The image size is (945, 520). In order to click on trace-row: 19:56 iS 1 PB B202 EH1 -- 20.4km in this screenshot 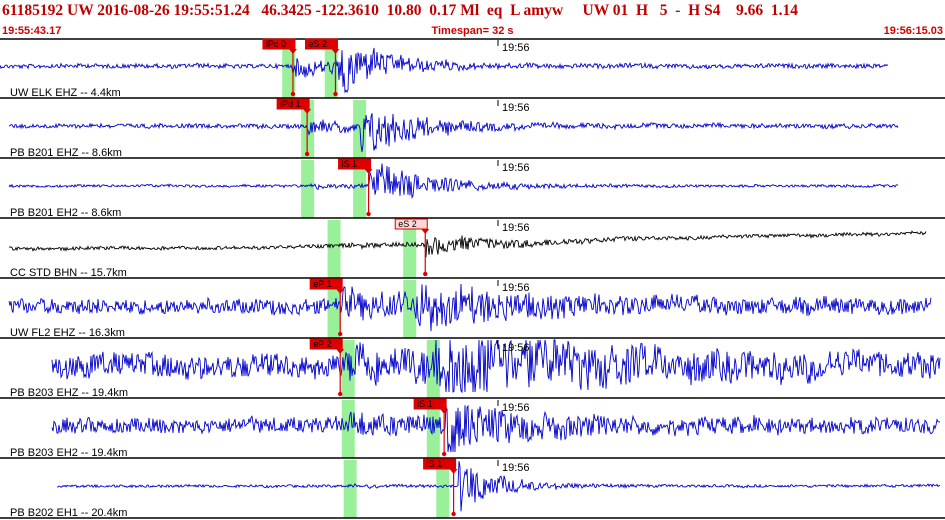, I will do `click(472, 488)`.